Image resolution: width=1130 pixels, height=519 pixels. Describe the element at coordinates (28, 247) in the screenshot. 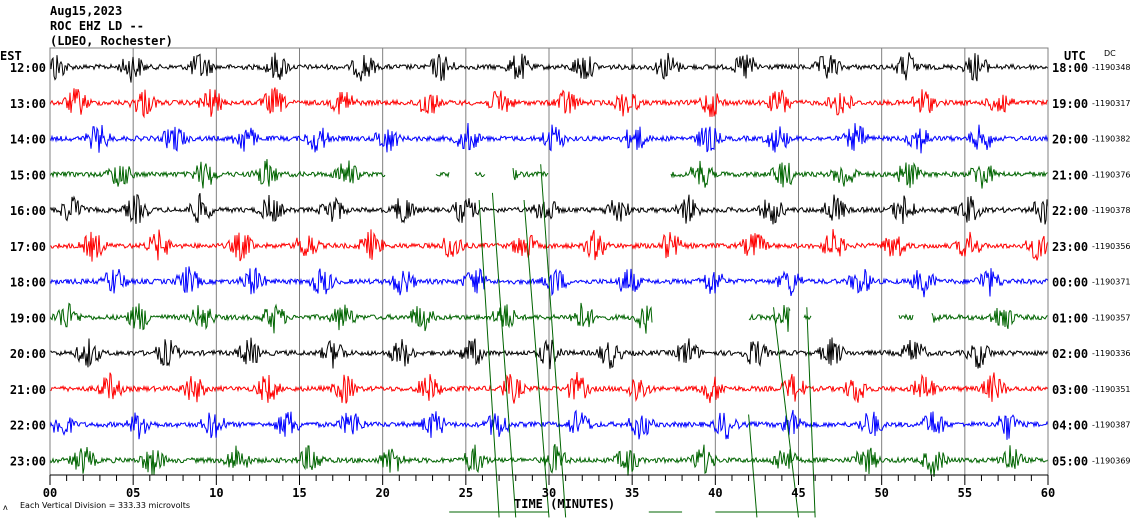

I see `est-time-label: 17:00` at that location.